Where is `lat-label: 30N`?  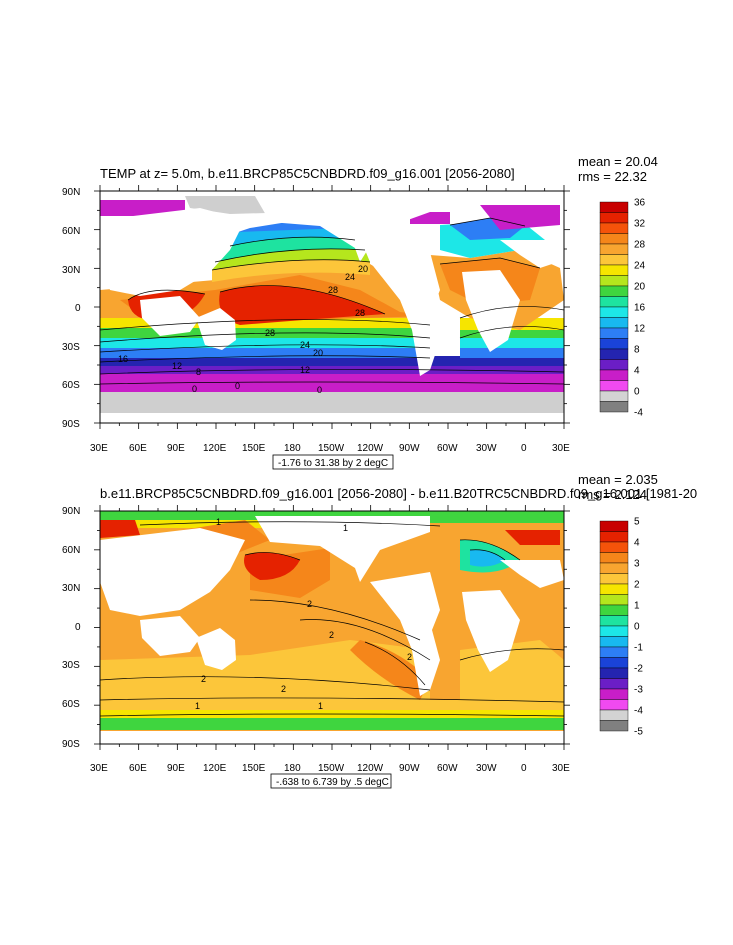
lat-label: 30N is located at coordinates (71, 588).